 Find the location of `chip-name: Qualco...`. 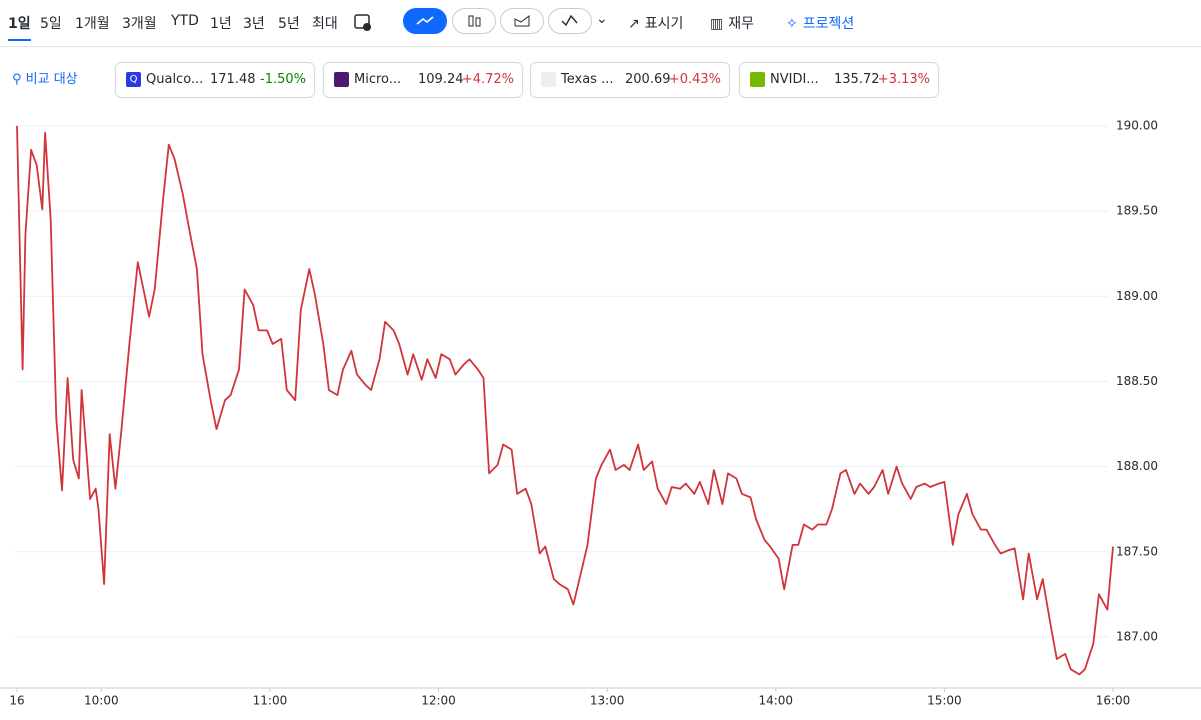

chip-name: Qualco... is located at coordinates (175, 79).